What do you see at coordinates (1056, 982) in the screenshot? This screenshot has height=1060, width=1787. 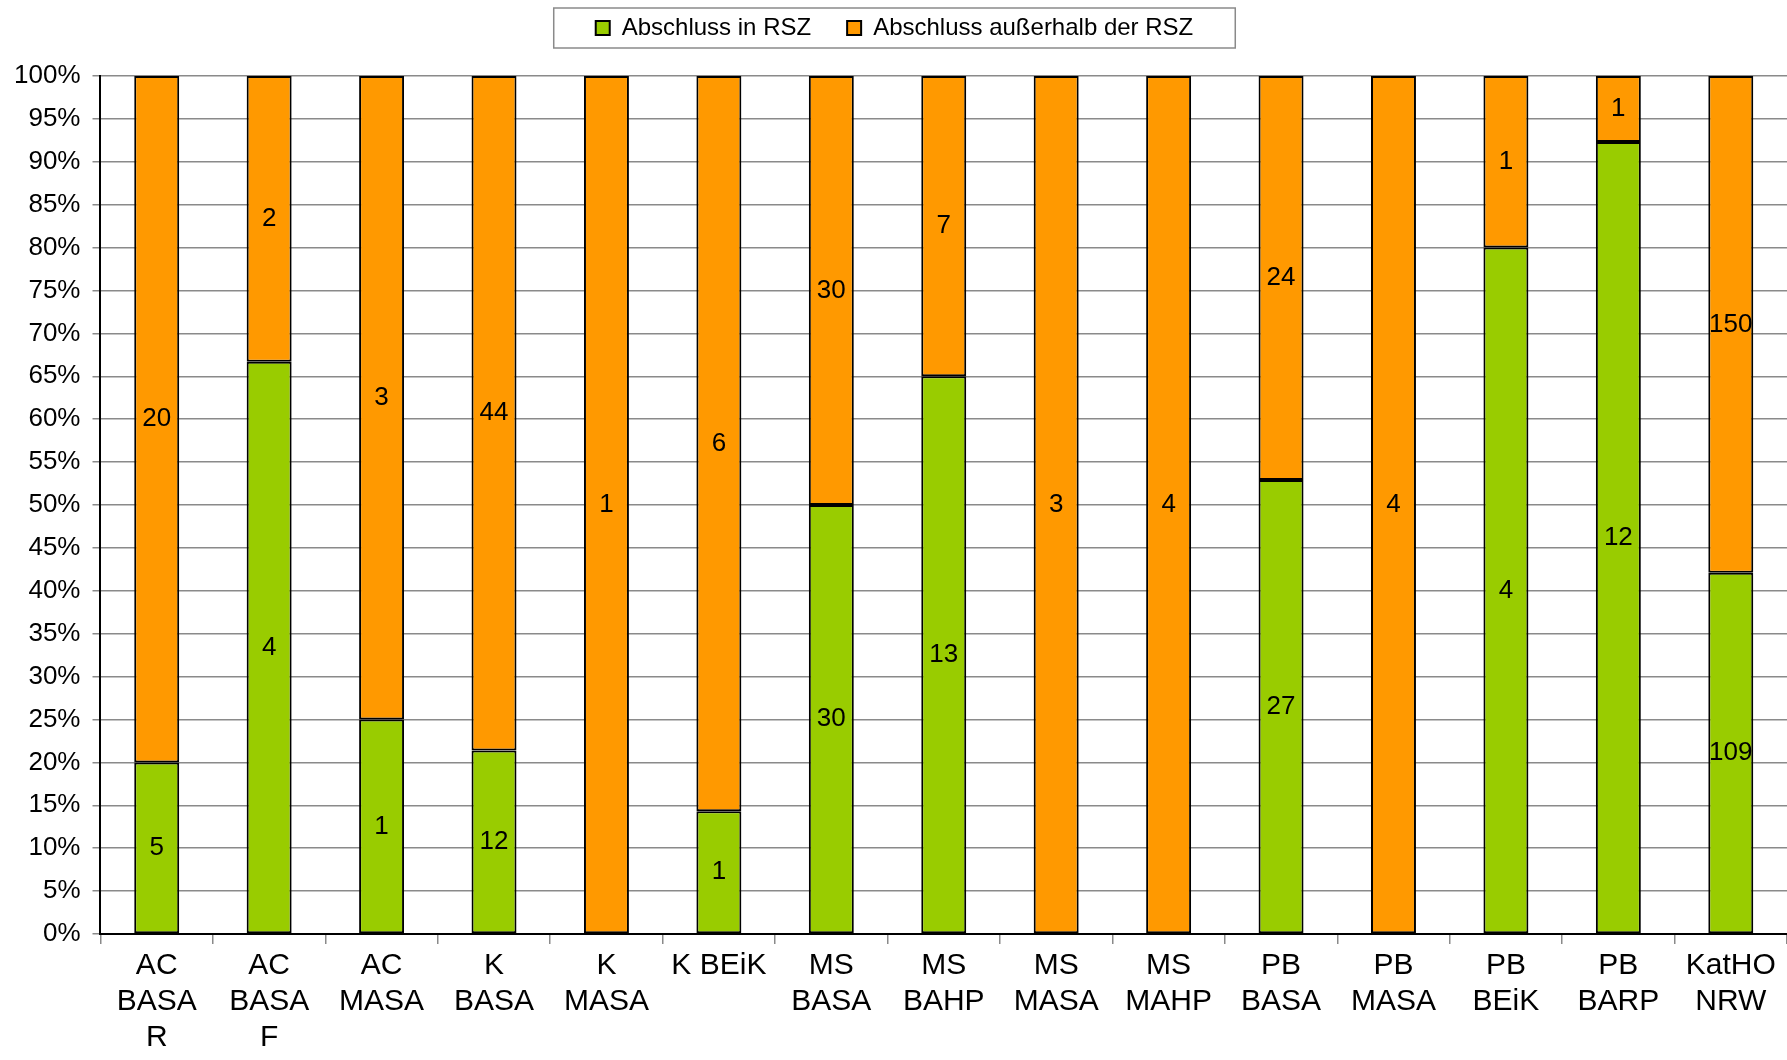 I see `x-tick-label: MS MASA` at bounding box center [1056, 982].